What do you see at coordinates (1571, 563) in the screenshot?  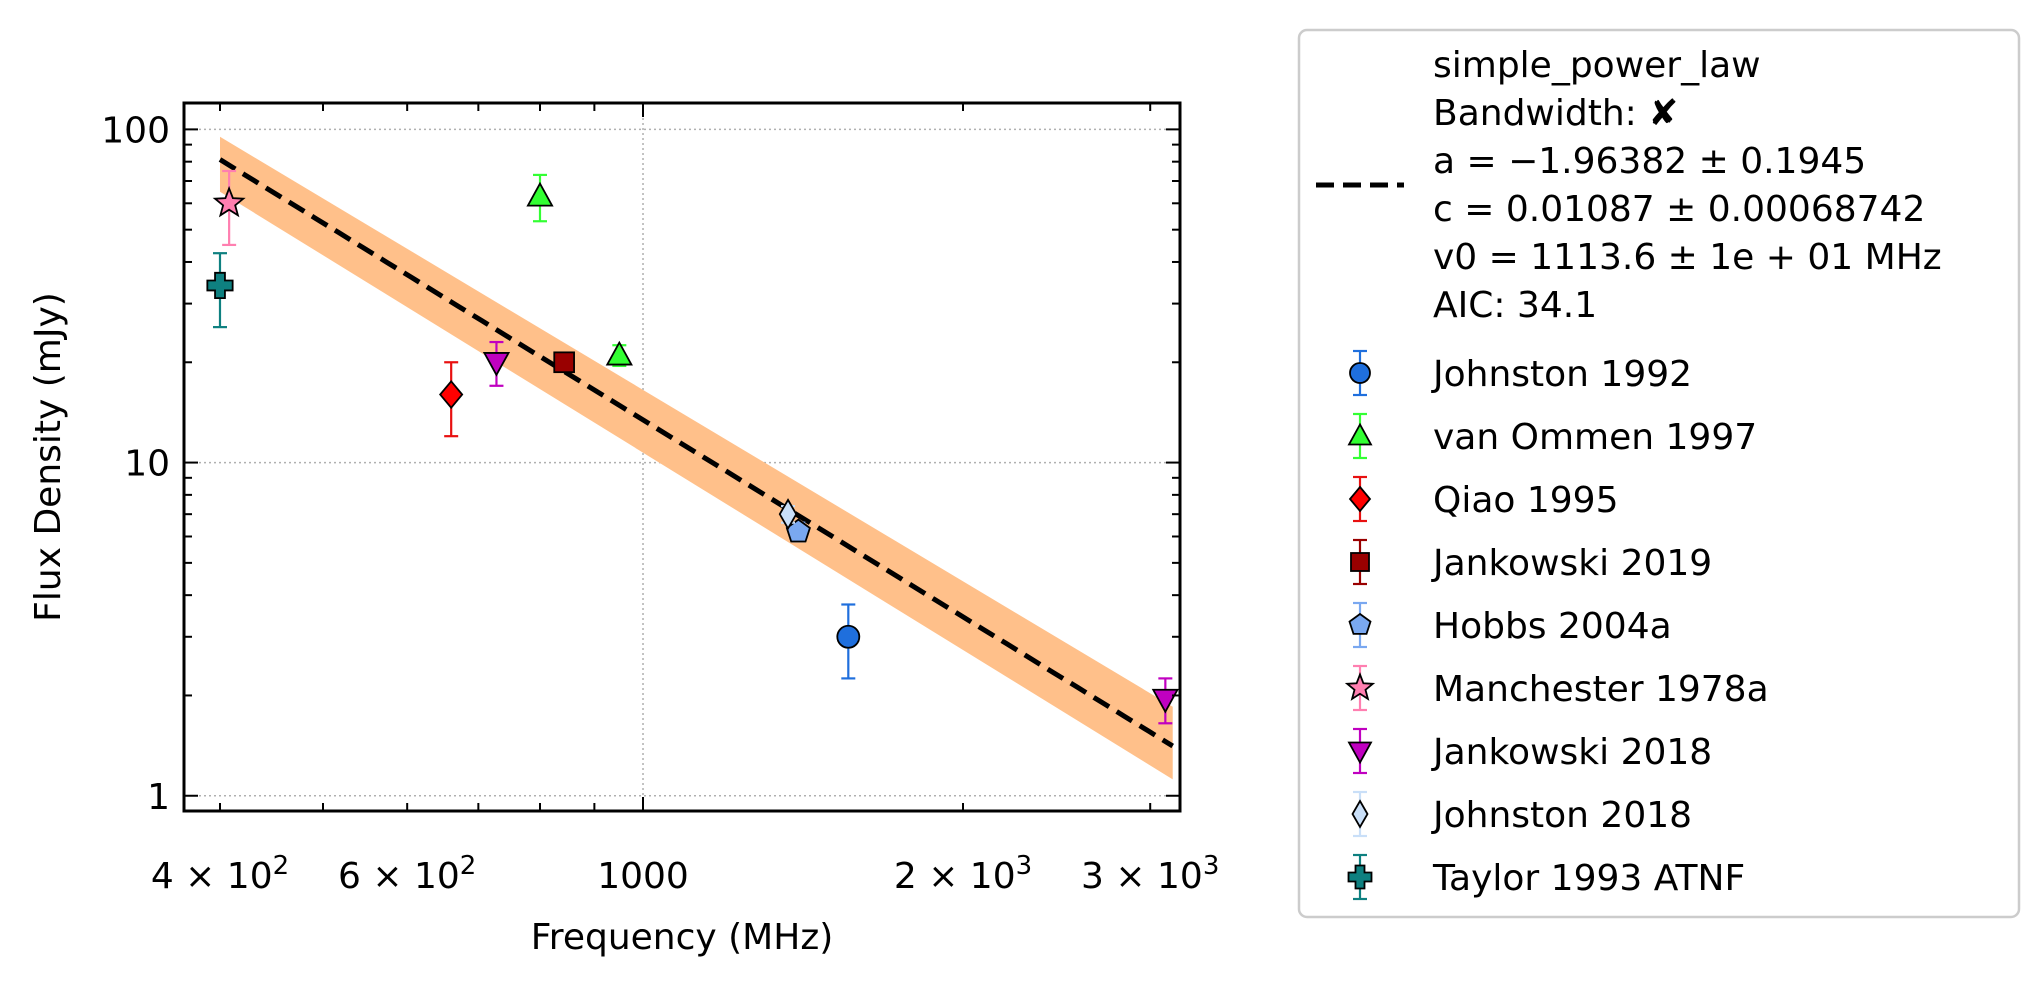 I see `legend-label: Jankowski 2019` at bounding box center [1571, 563].